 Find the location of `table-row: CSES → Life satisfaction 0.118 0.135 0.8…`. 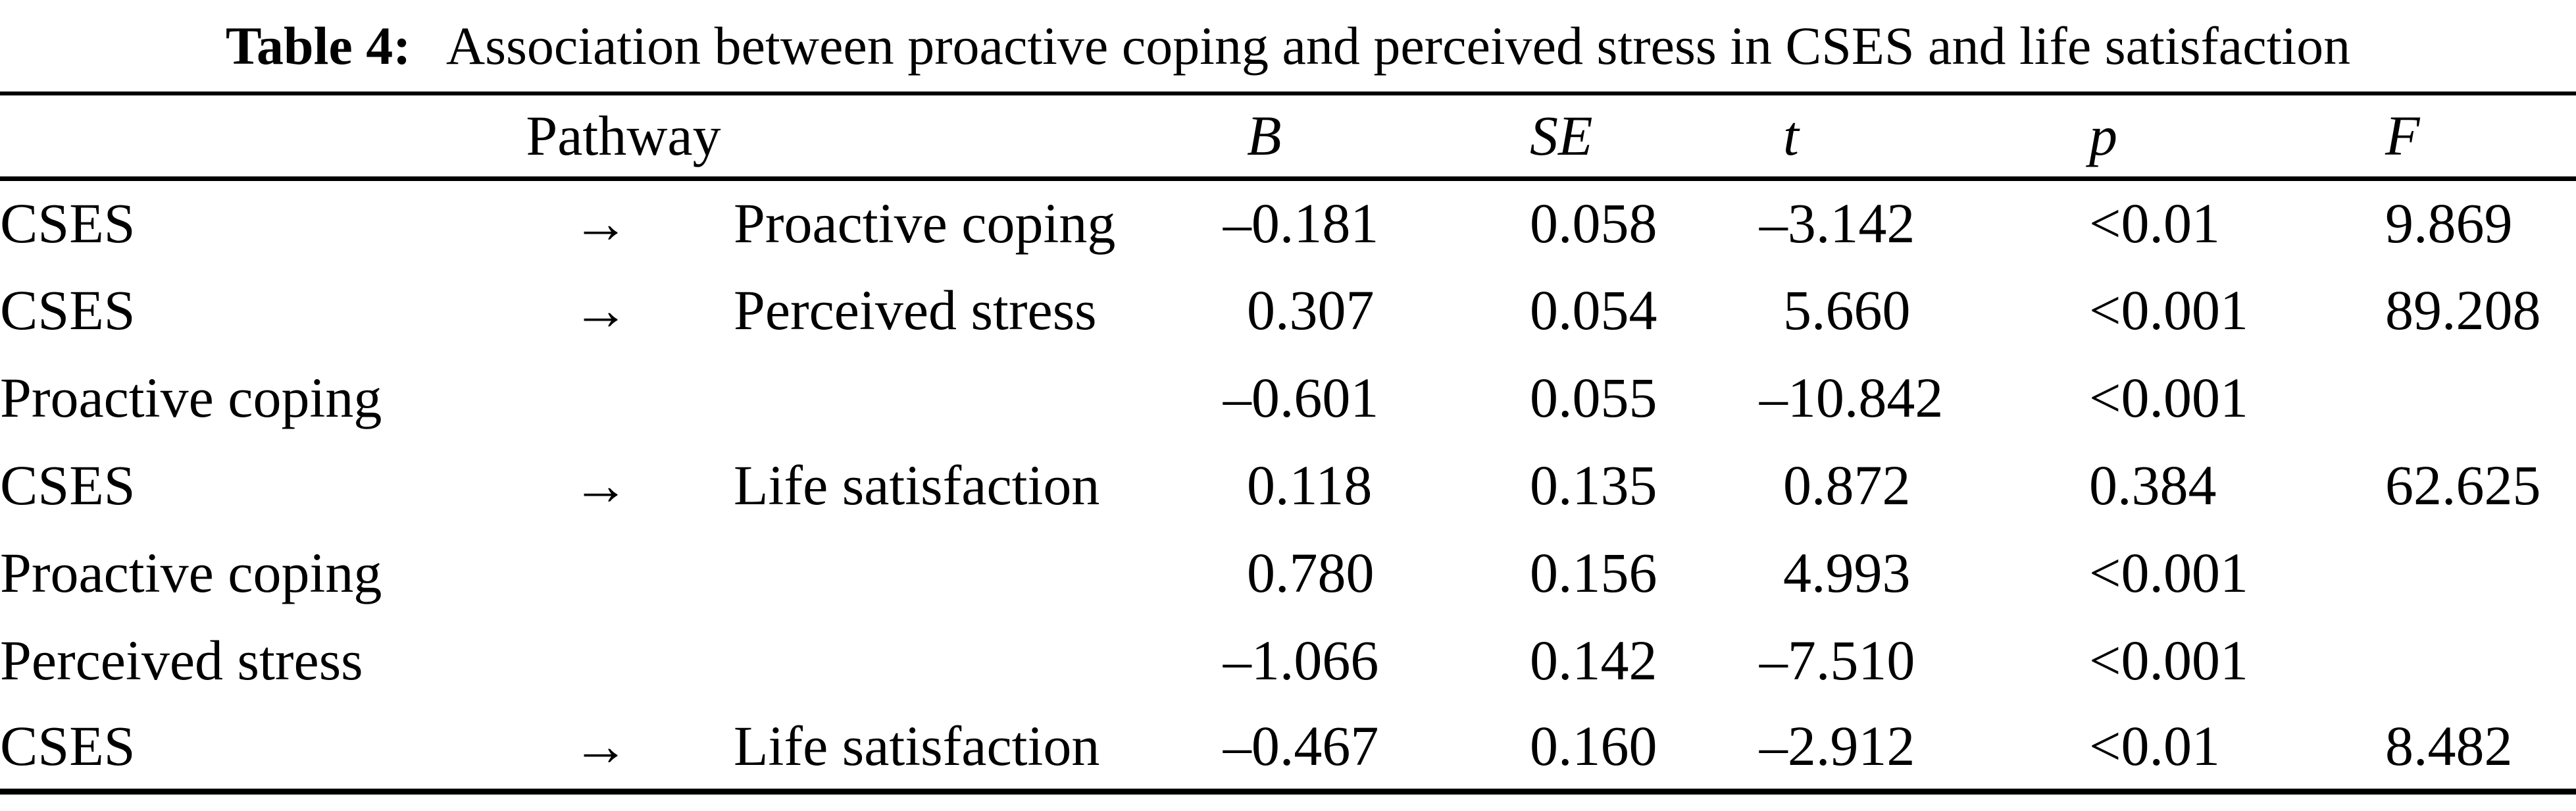

table-row: CSES → Life satisfaction 0.118 0.135 0.8… is located at coordinates (1288, 485).